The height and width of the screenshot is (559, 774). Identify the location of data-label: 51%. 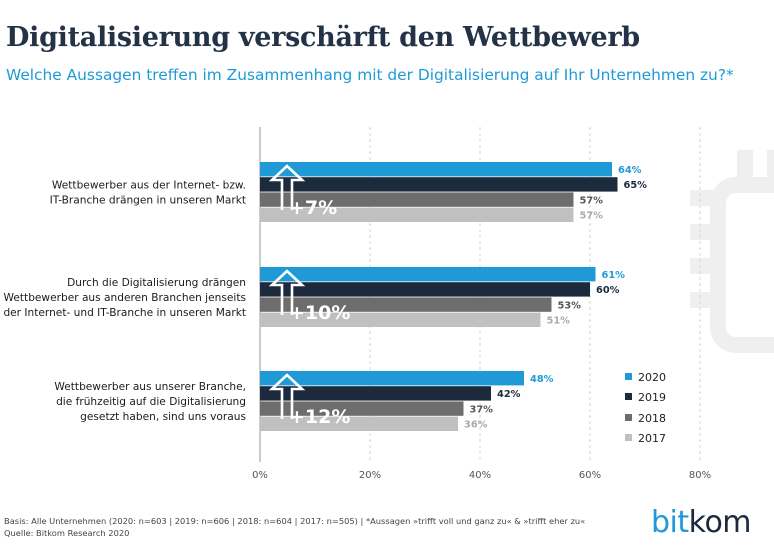
(559, 321).